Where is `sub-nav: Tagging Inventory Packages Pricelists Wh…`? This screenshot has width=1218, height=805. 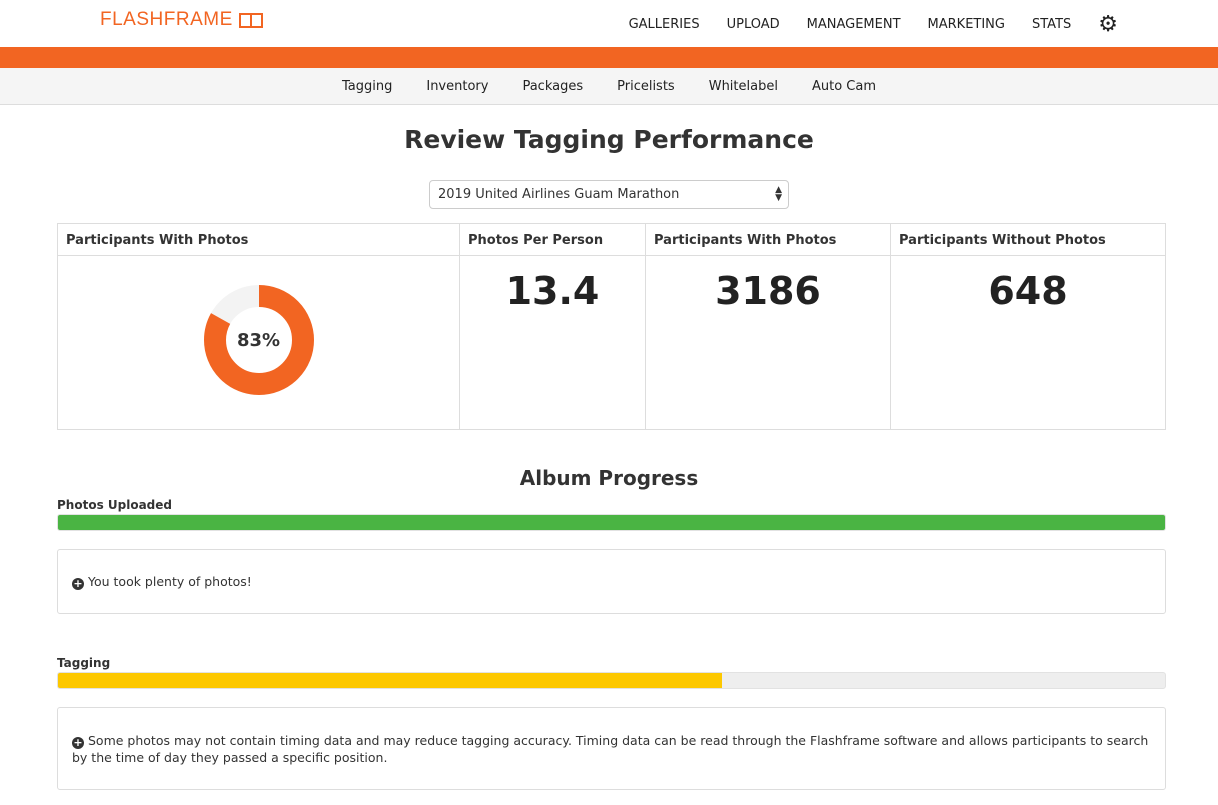 sub-nav: Tagging Inventory Packages Pricelists Wh… is located at coordinates (609, 86).